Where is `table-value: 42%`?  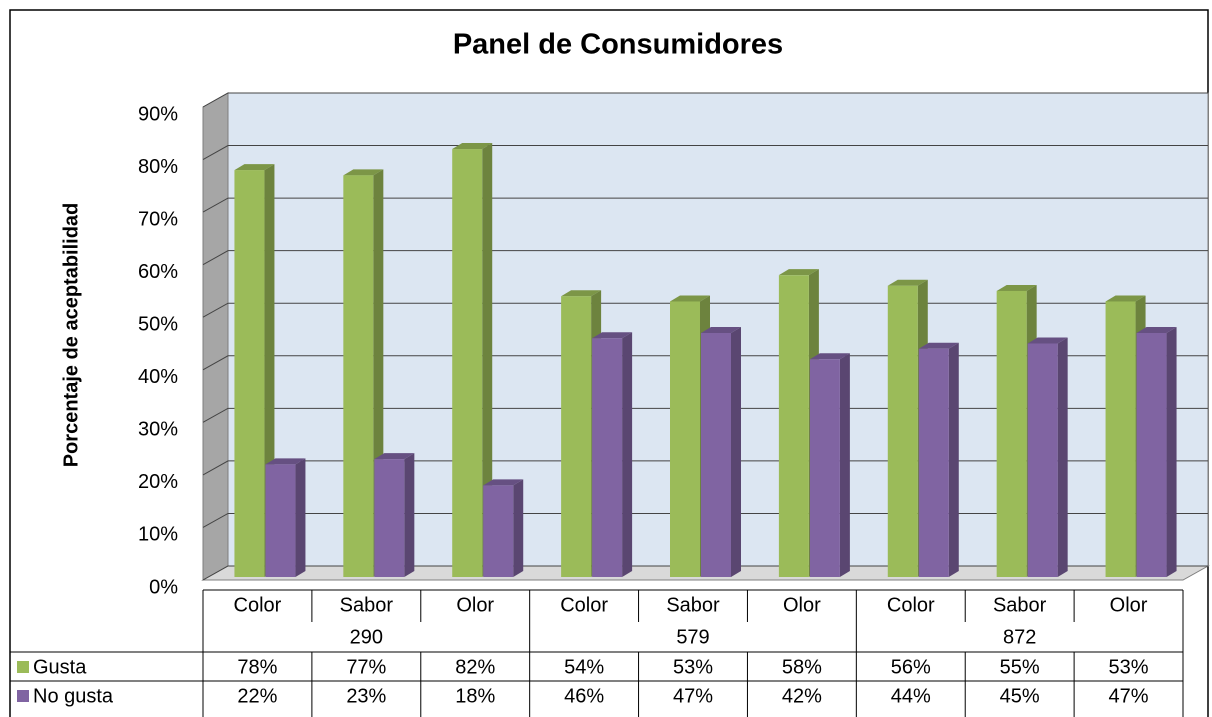
table-value: 42% is located at coordinates (802, 696).